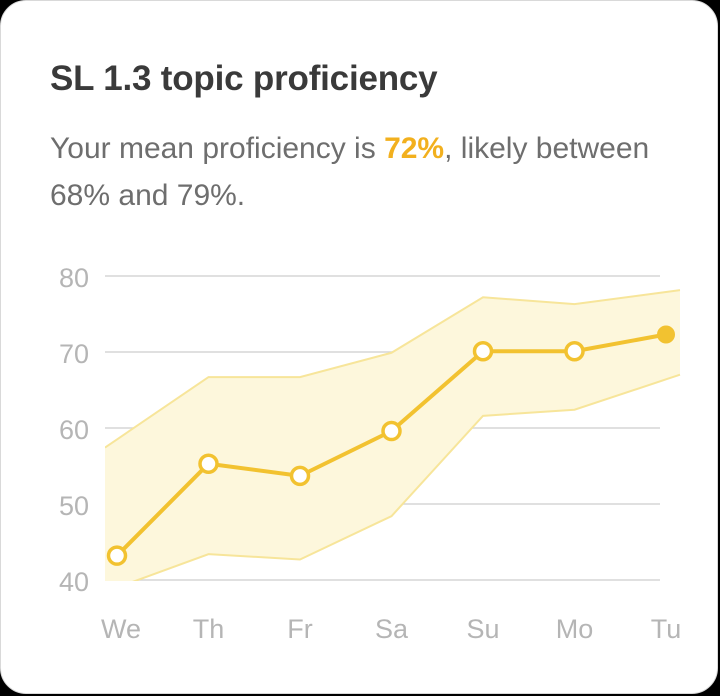  I want to click on data-point-sa, so click(391, 431).